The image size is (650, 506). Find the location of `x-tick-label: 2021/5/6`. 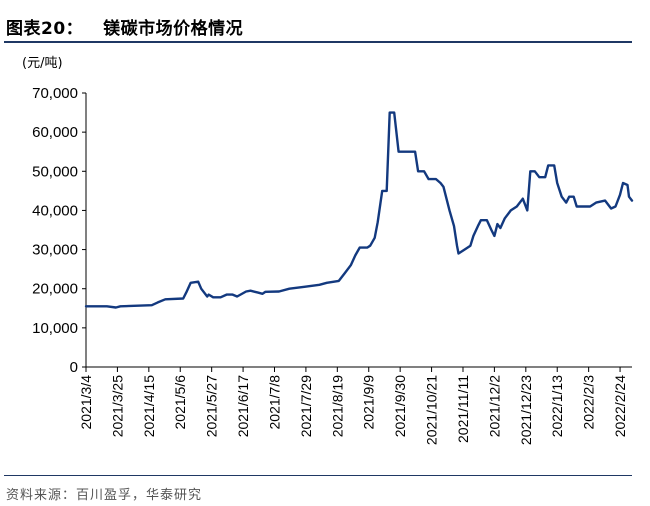

x-tick-label: 2021/5/6 is located at coordinates (180, 402).